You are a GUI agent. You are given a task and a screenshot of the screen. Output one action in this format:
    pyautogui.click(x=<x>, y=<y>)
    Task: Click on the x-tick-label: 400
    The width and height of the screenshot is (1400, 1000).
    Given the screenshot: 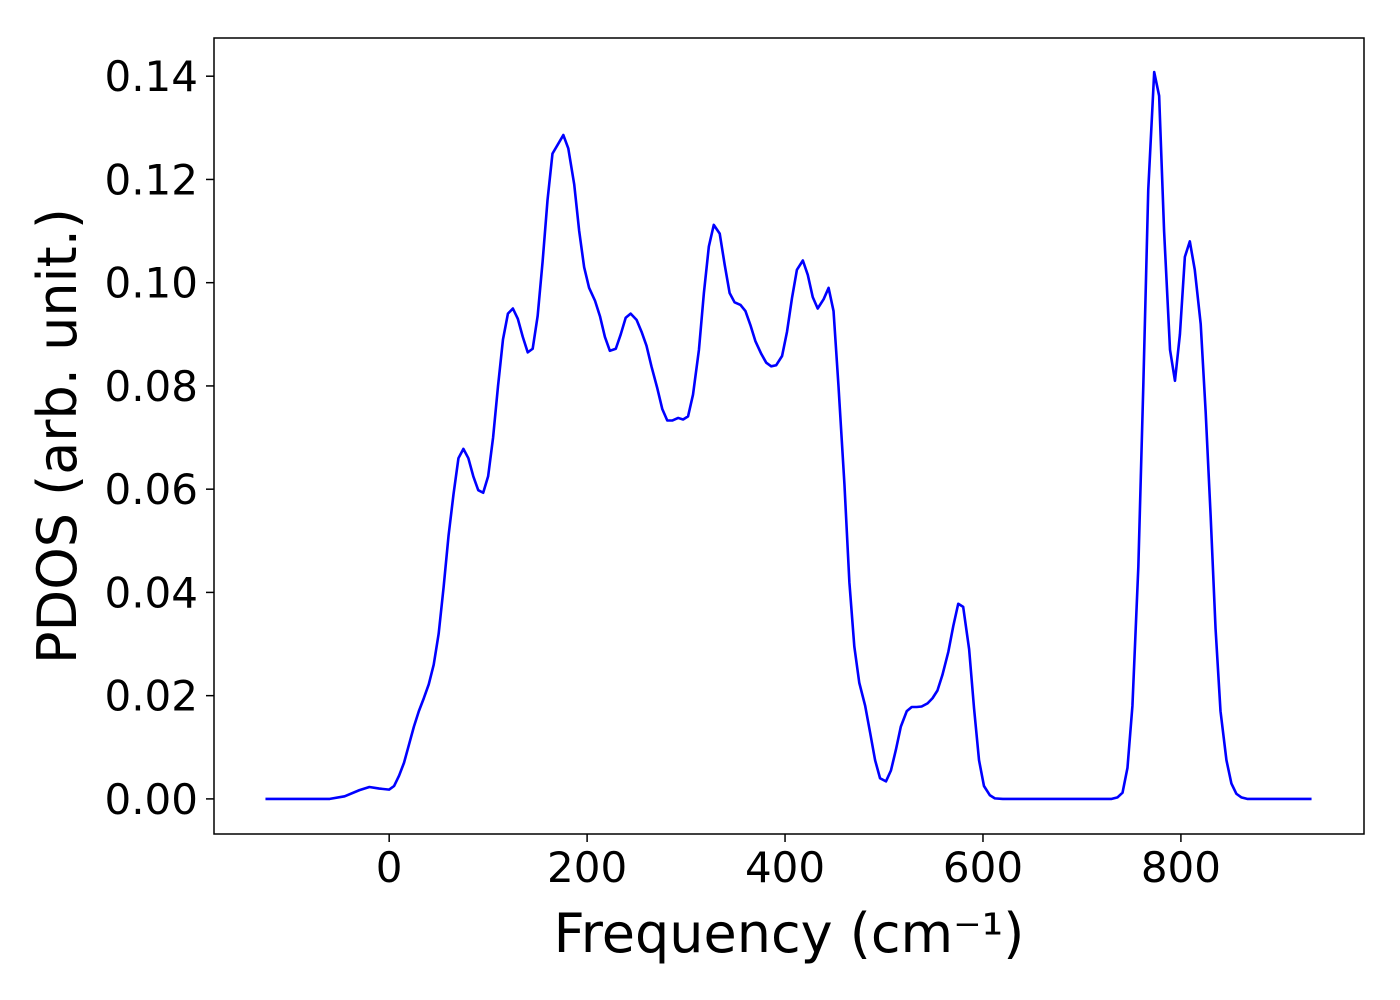 What is the action you would take?
    pyautogui.click(x=785, y=867)
    